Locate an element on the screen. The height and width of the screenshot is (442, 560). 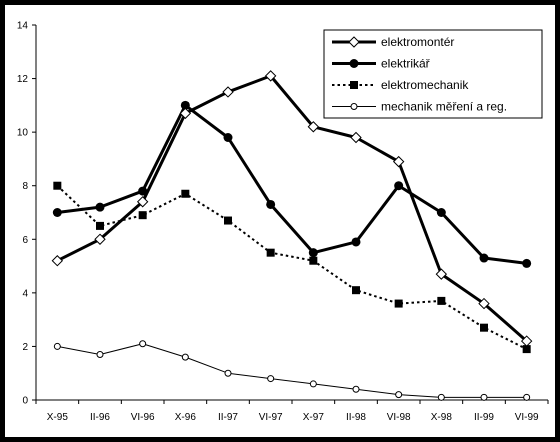
x-tick-label: X-95 is located at coordinates (58, 417).